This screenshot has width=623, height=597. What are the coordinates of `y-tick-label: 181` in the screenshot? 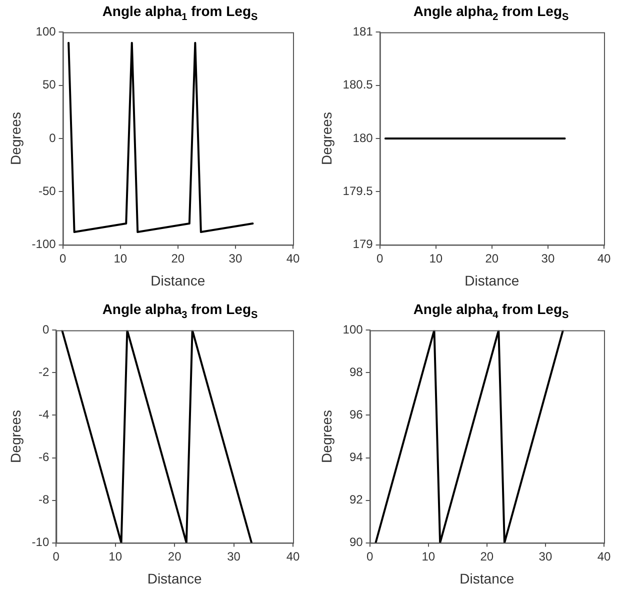 It's located at (363, 31).